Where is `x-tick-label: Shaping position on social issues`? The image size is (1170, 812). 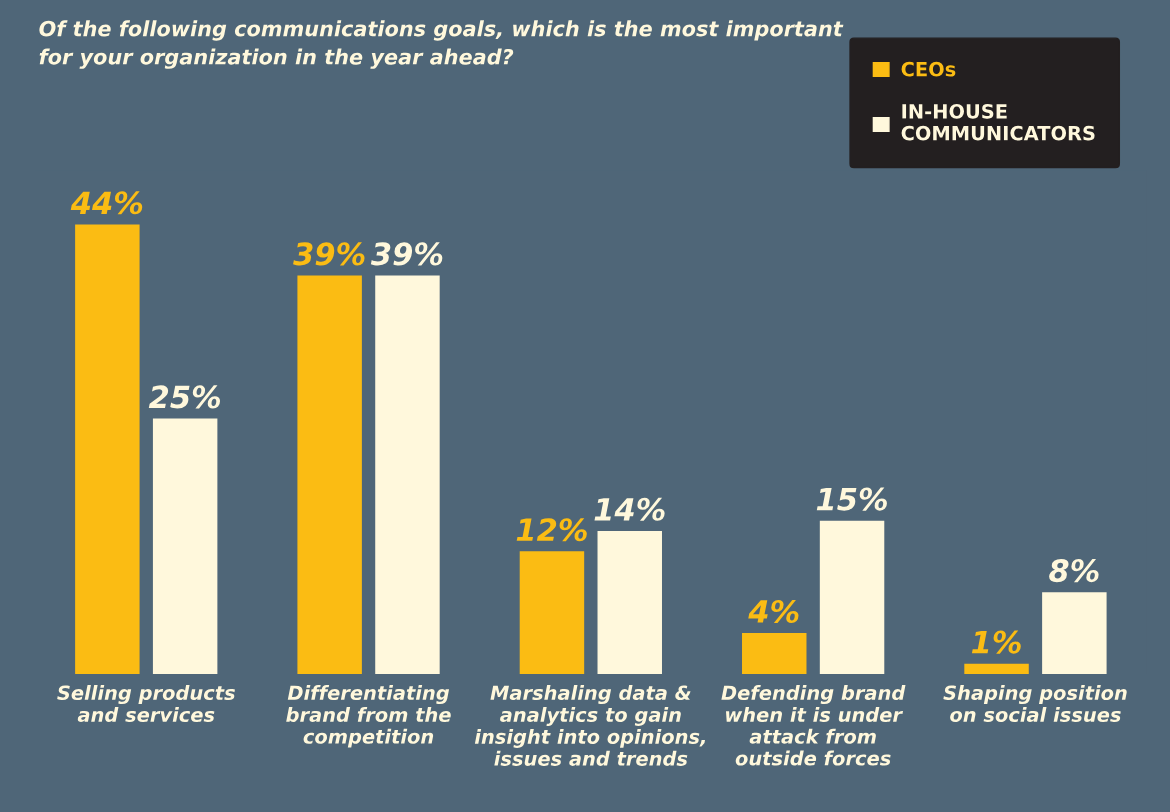
x-tick-label: Shaping position on social issues is located at coordinates (1035, 704).